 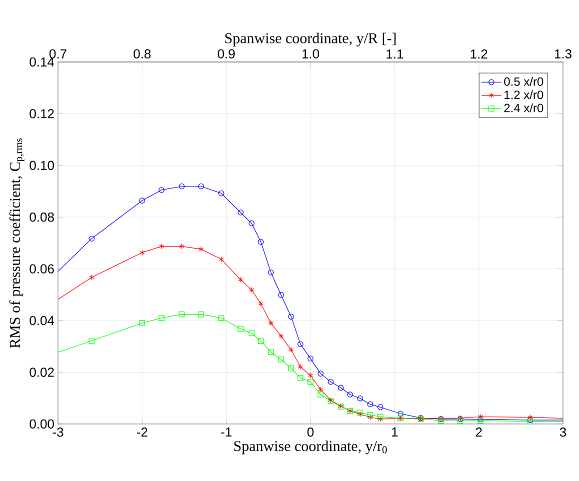 I want to click on x2-tick-label: 1.1, so click(x=395, y=54).